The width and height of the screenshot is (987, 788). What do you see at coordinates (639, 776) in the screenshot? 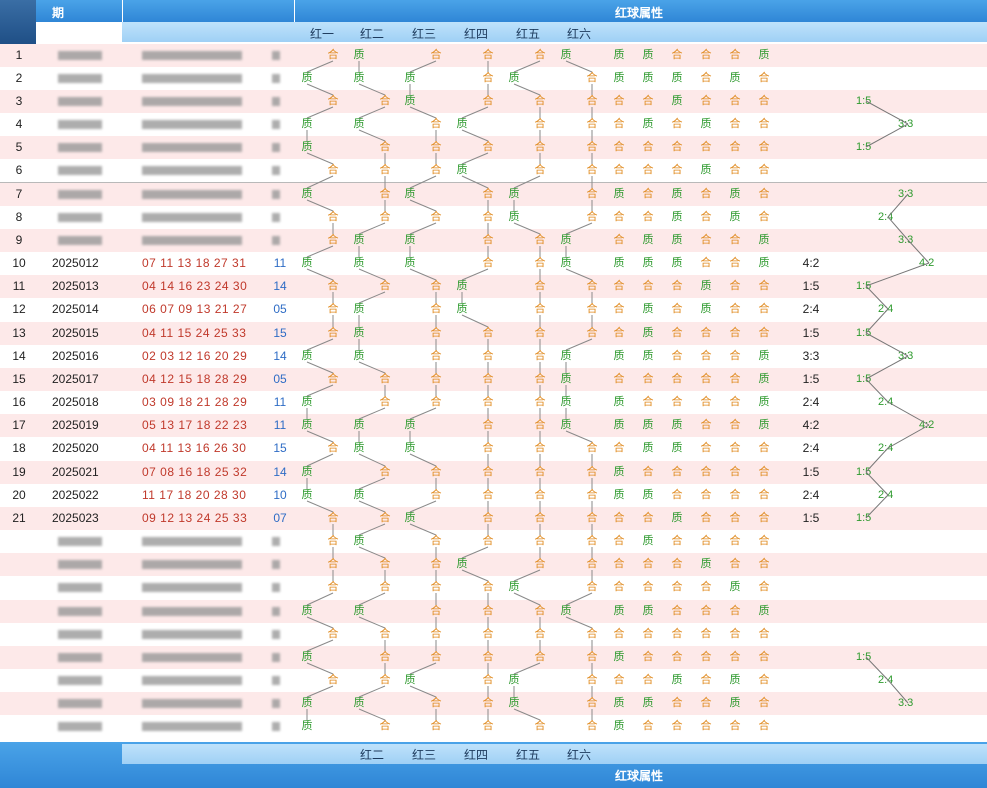
I see `footer-section-title: 红球属性` at bounding box center [639, 776].